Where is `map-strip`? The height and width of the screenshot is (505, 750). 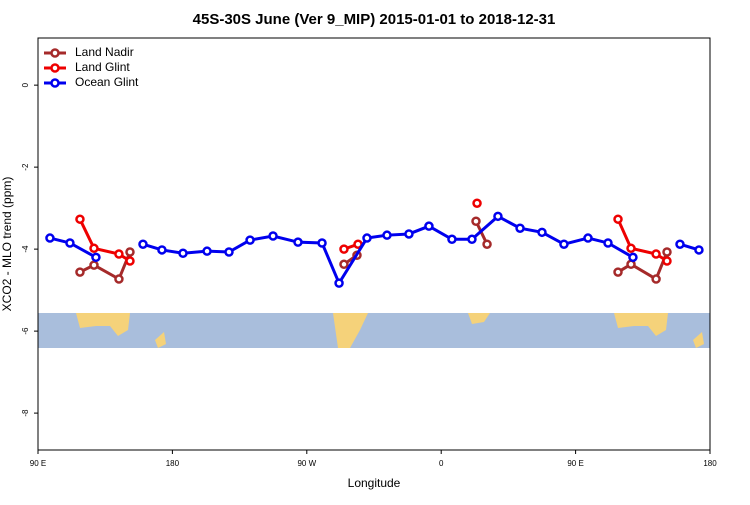 map-strip is located at coordinates (374, 330).